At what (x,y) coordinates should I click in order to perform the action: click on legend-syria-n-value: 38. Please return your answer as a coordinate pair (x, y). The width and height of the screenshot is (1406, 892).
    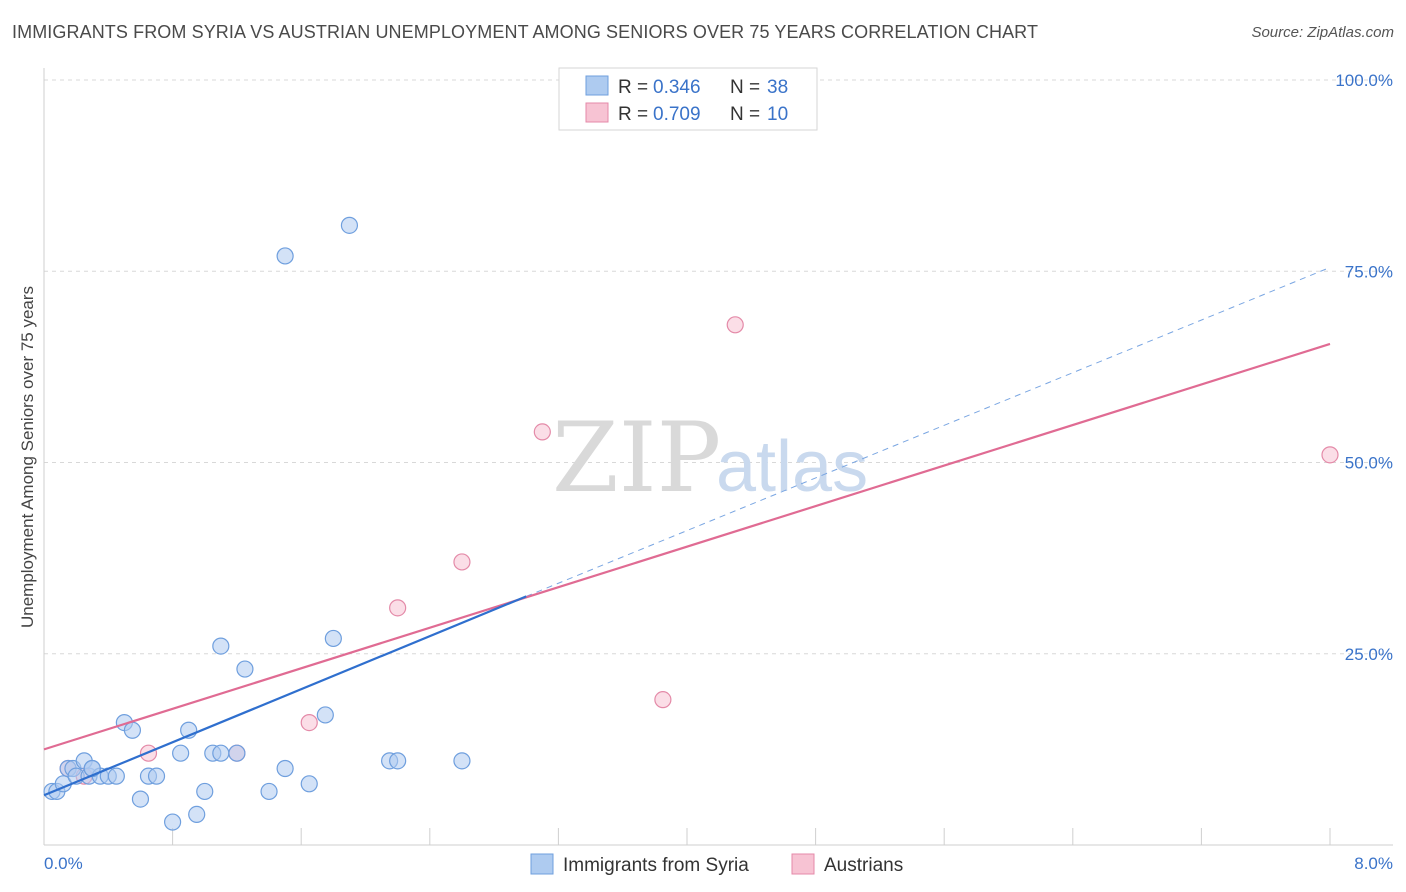
    Looking at the image, I should click on (777, 87).